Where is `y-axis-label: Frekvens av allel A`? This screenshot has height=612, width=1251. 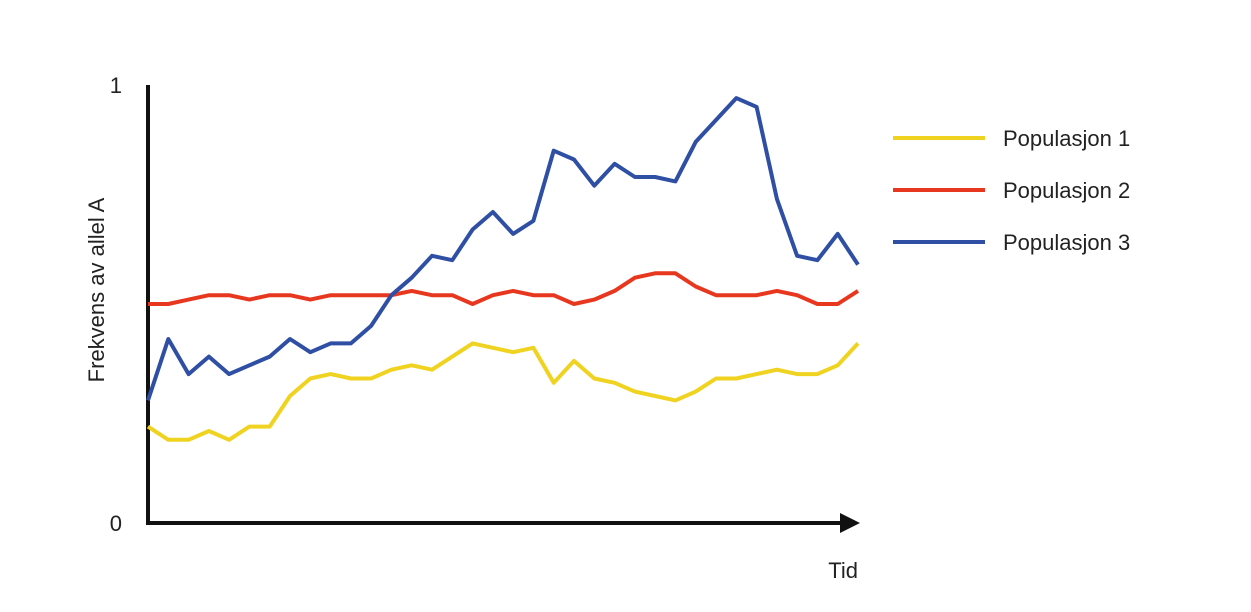
y-axis-label: Frekvens av allel A is located at coordinates (96, 289).